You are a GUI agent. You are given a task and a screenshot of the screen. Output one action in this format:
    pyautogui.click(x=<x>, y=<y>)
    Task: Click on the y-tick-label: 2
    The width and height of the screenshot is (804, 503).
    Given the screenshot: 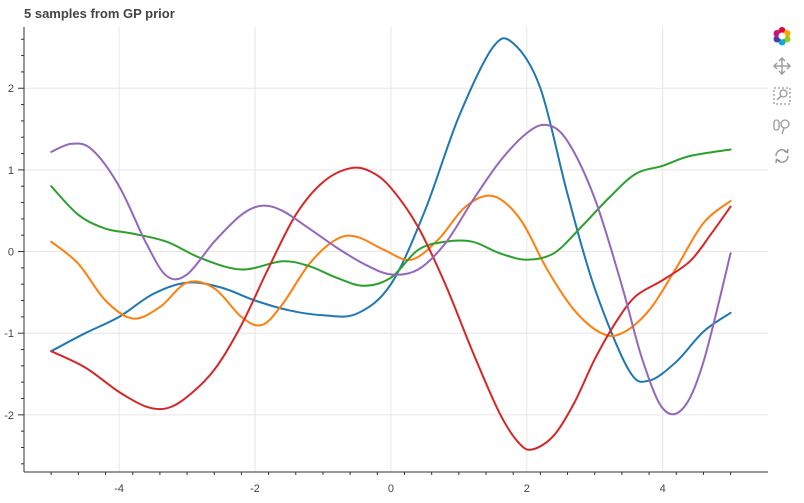 What is the action you would take?
    pyautogui.click(x=11, y=89)
    